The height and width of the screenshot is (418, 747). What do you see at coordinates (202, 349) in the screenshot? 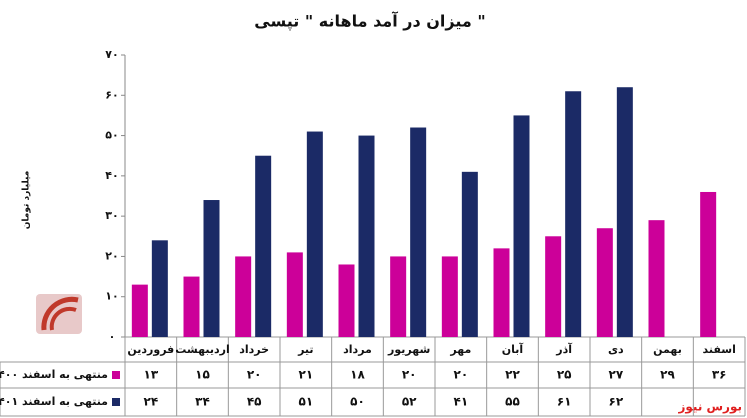
I see `x-tick-label: اردیبهشت` at bounding box center [202, 349].